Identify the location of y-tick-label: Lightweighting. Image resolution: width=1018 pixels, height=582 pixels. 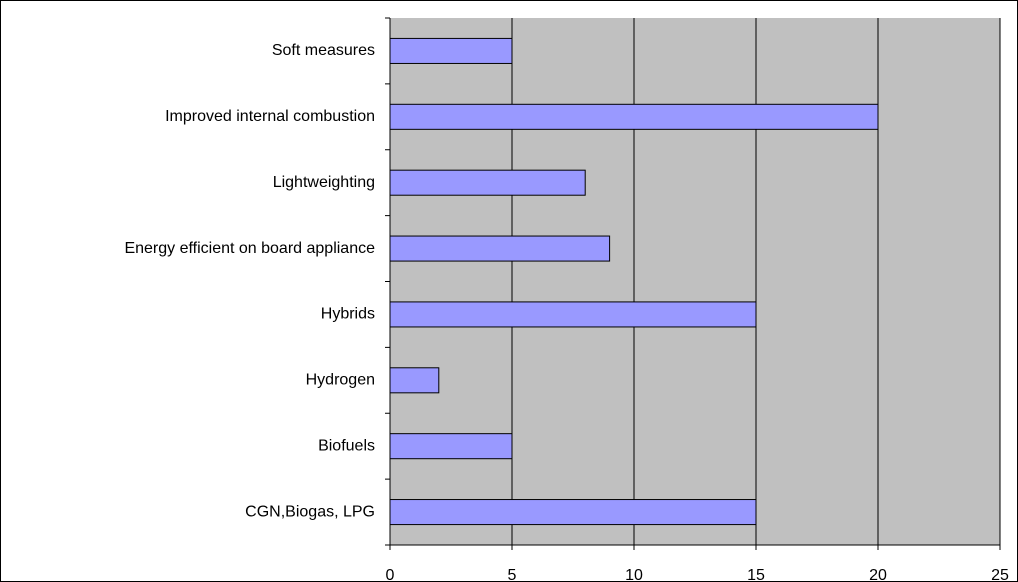
(324, 182).